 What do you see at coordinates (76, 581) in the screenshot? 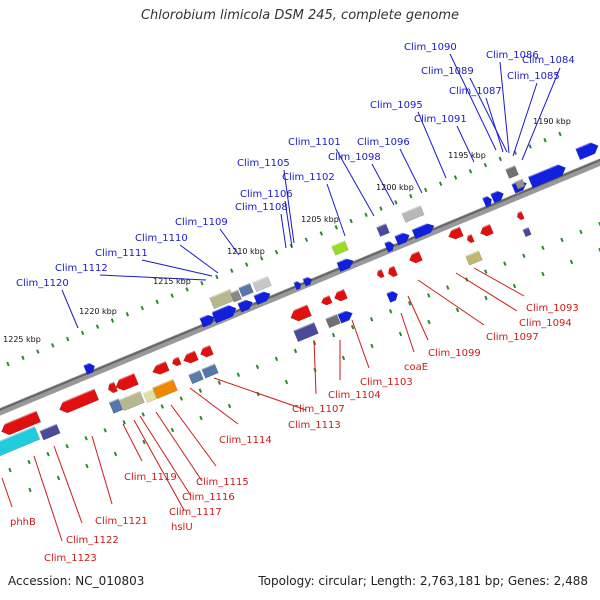
I see `accession-text: Accession: NC_010803` at bounding box center [76, 581].